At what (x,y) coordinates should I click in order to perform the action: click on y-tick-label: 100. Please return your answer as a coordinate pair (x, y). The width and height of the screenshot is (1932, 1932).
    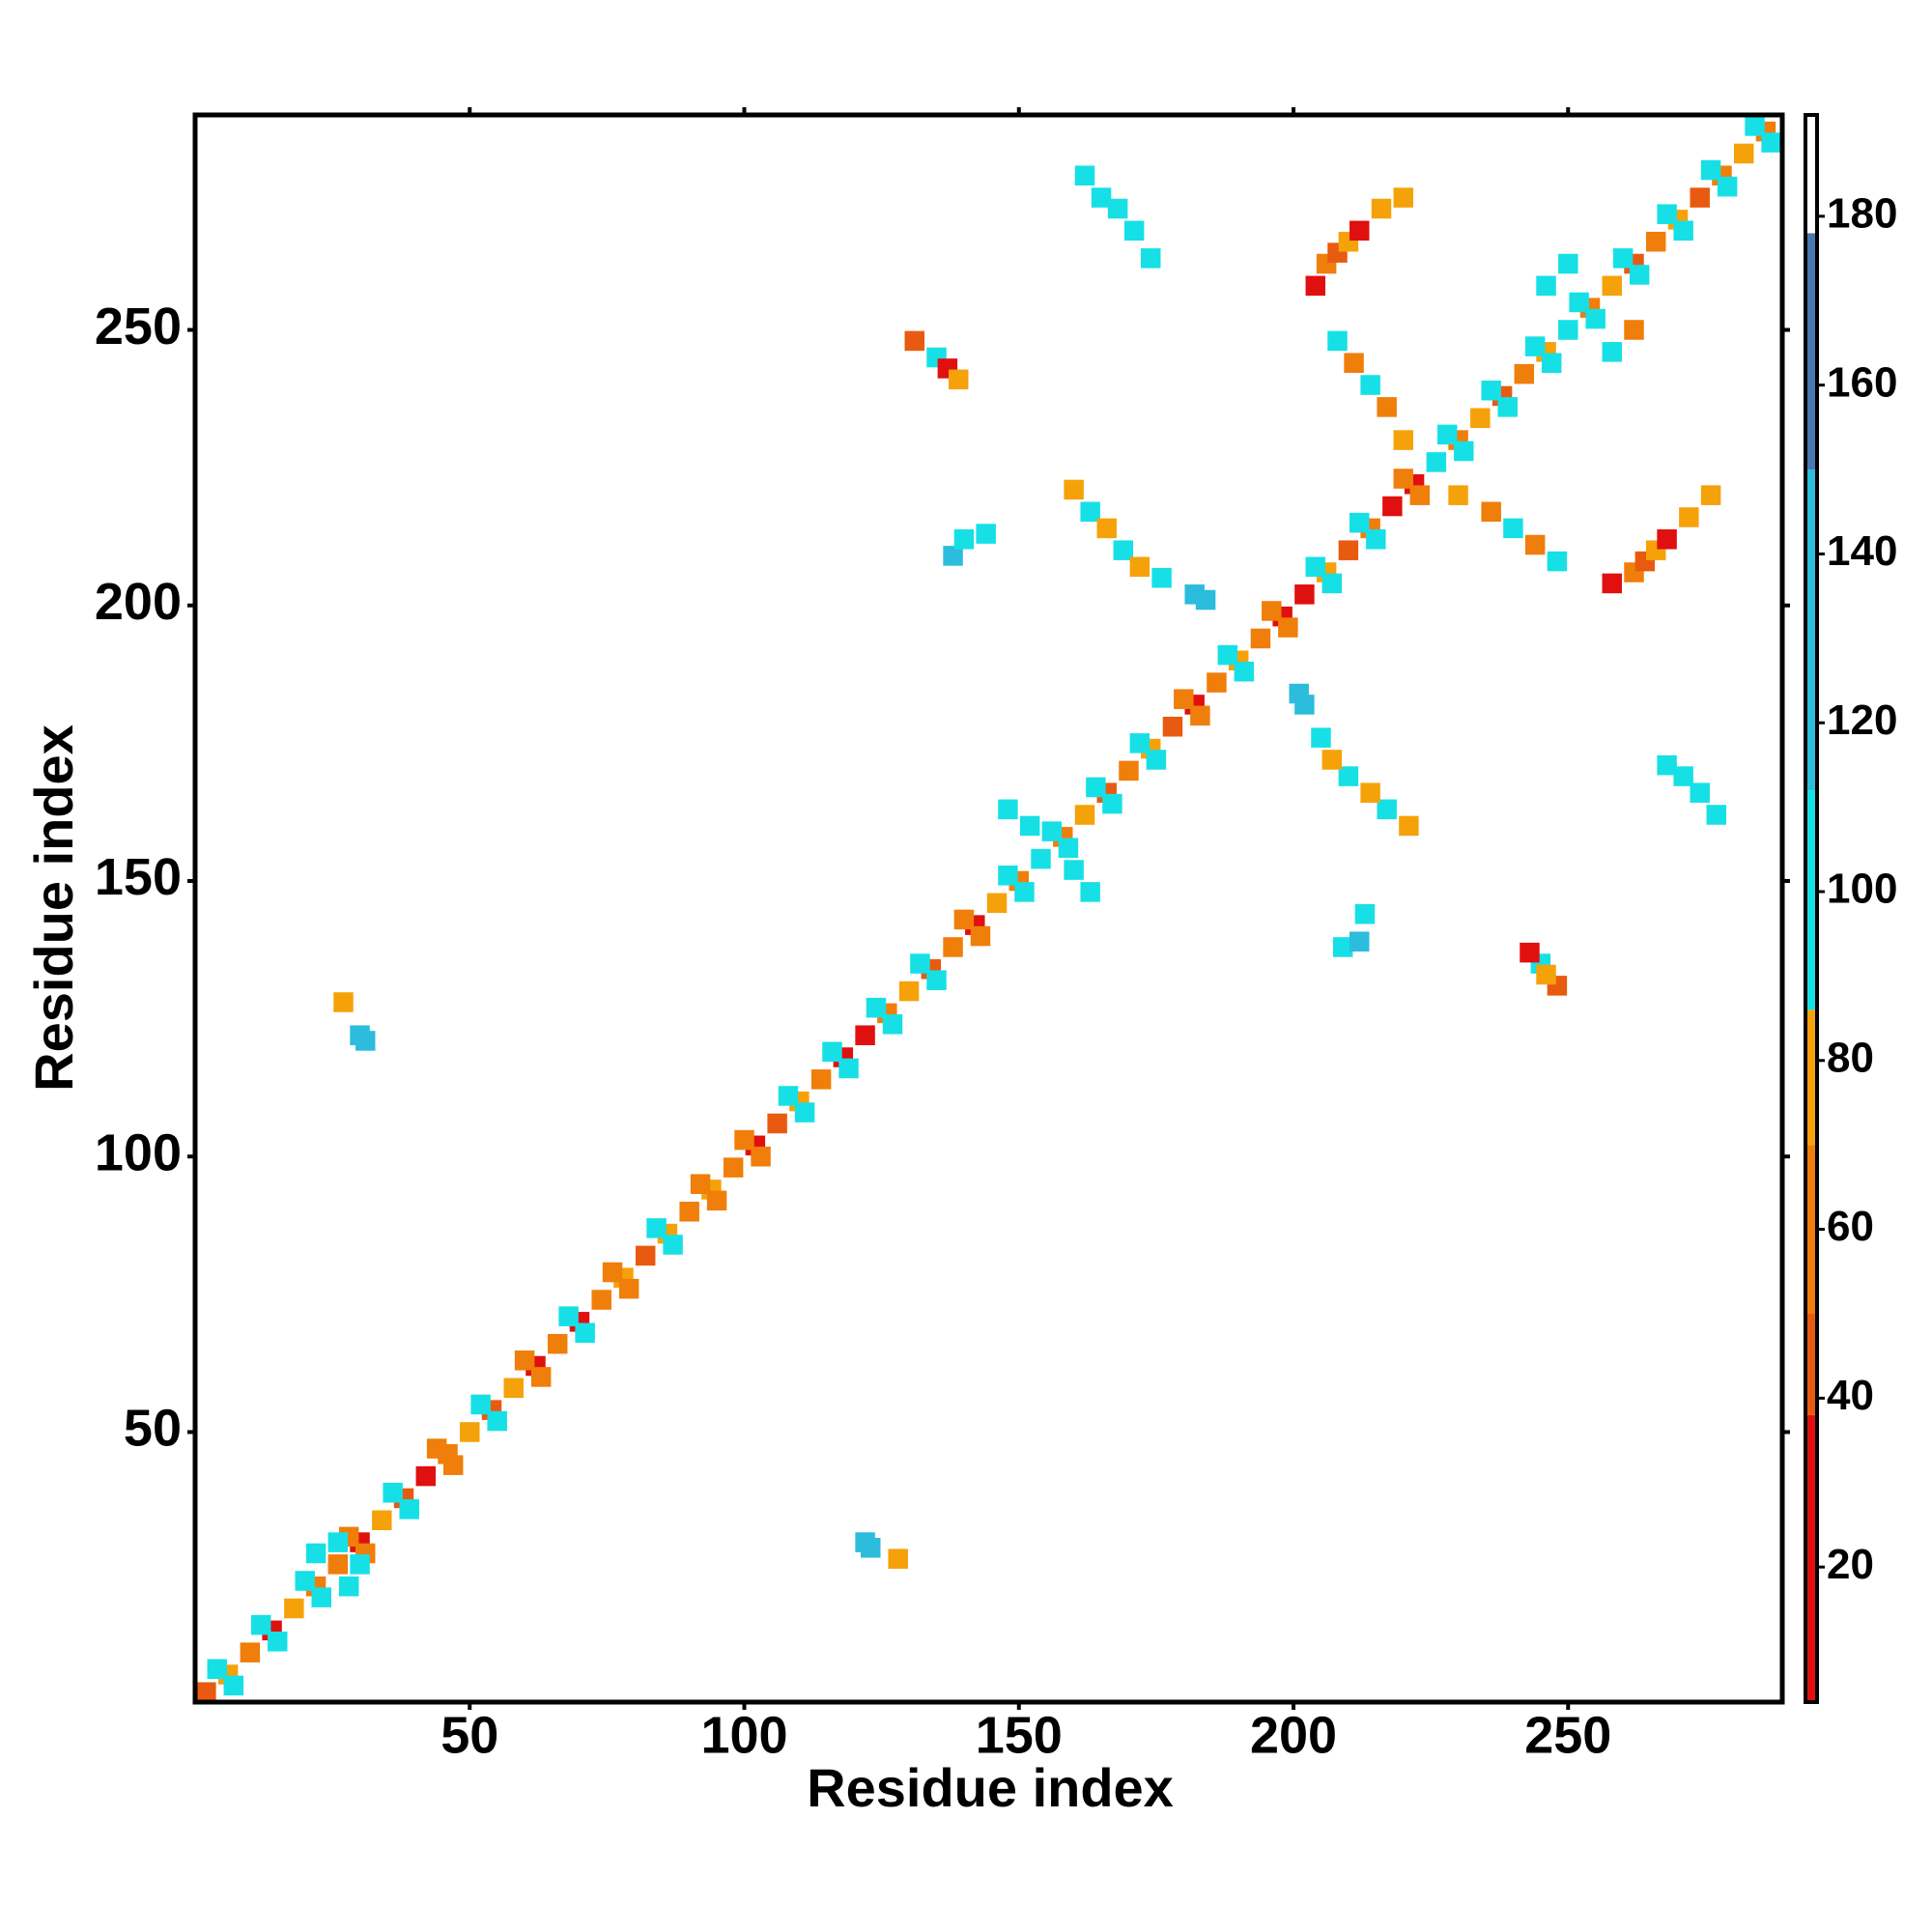
    Looking at the image, I should click on (138, 1152).